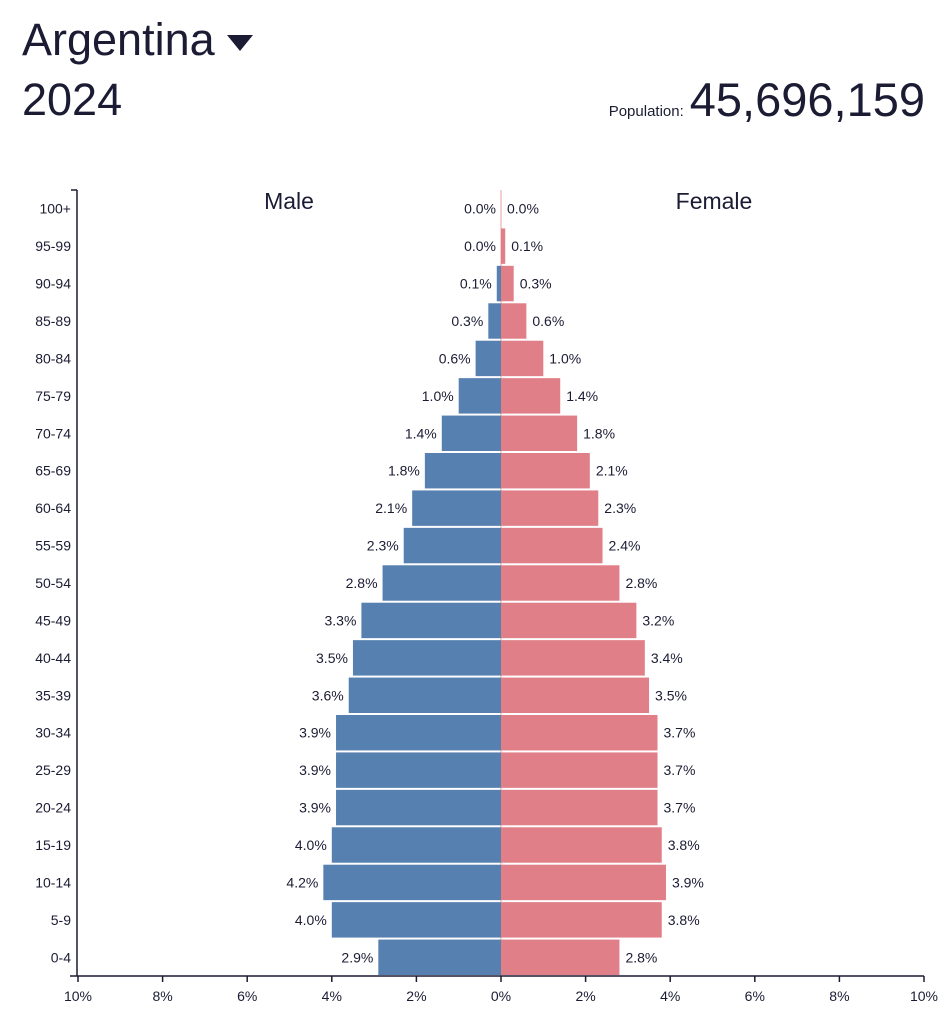  What do you see at coordinates (391, 508) in the screenshot?
I see `male-value-label: 2.1%` at bounding box center [391, 508].